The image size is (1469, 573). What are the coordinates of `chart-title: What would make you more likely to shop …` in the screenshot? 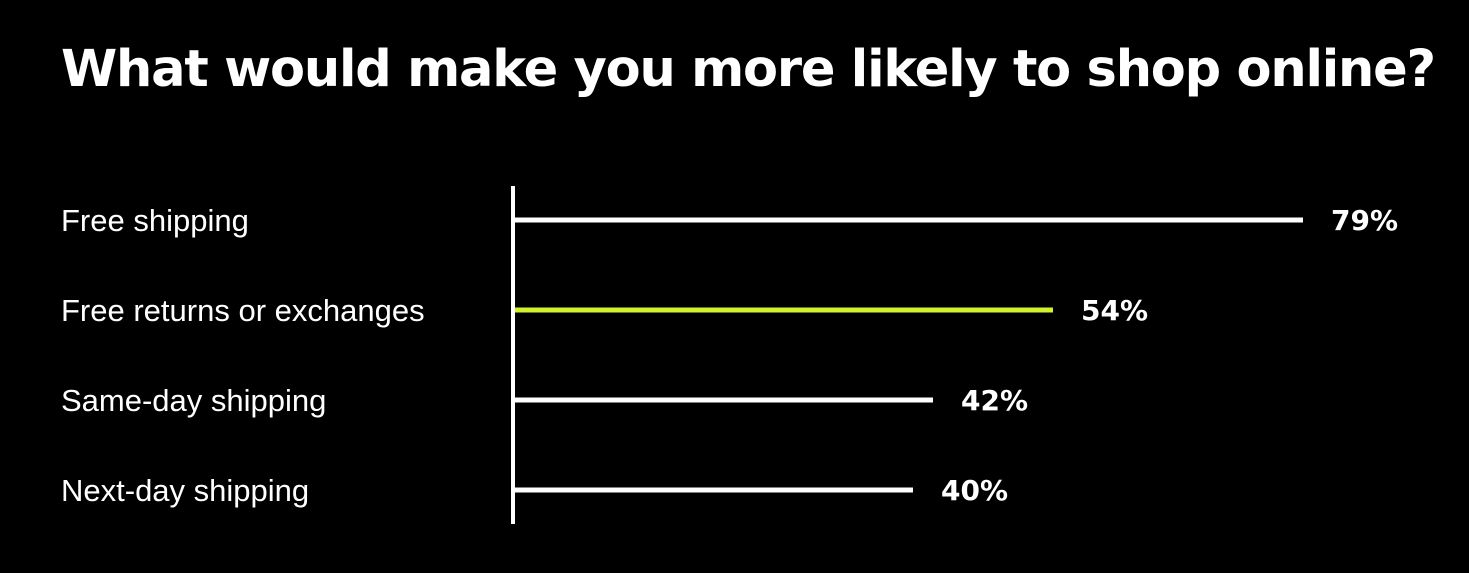 It's located at (748, 69).